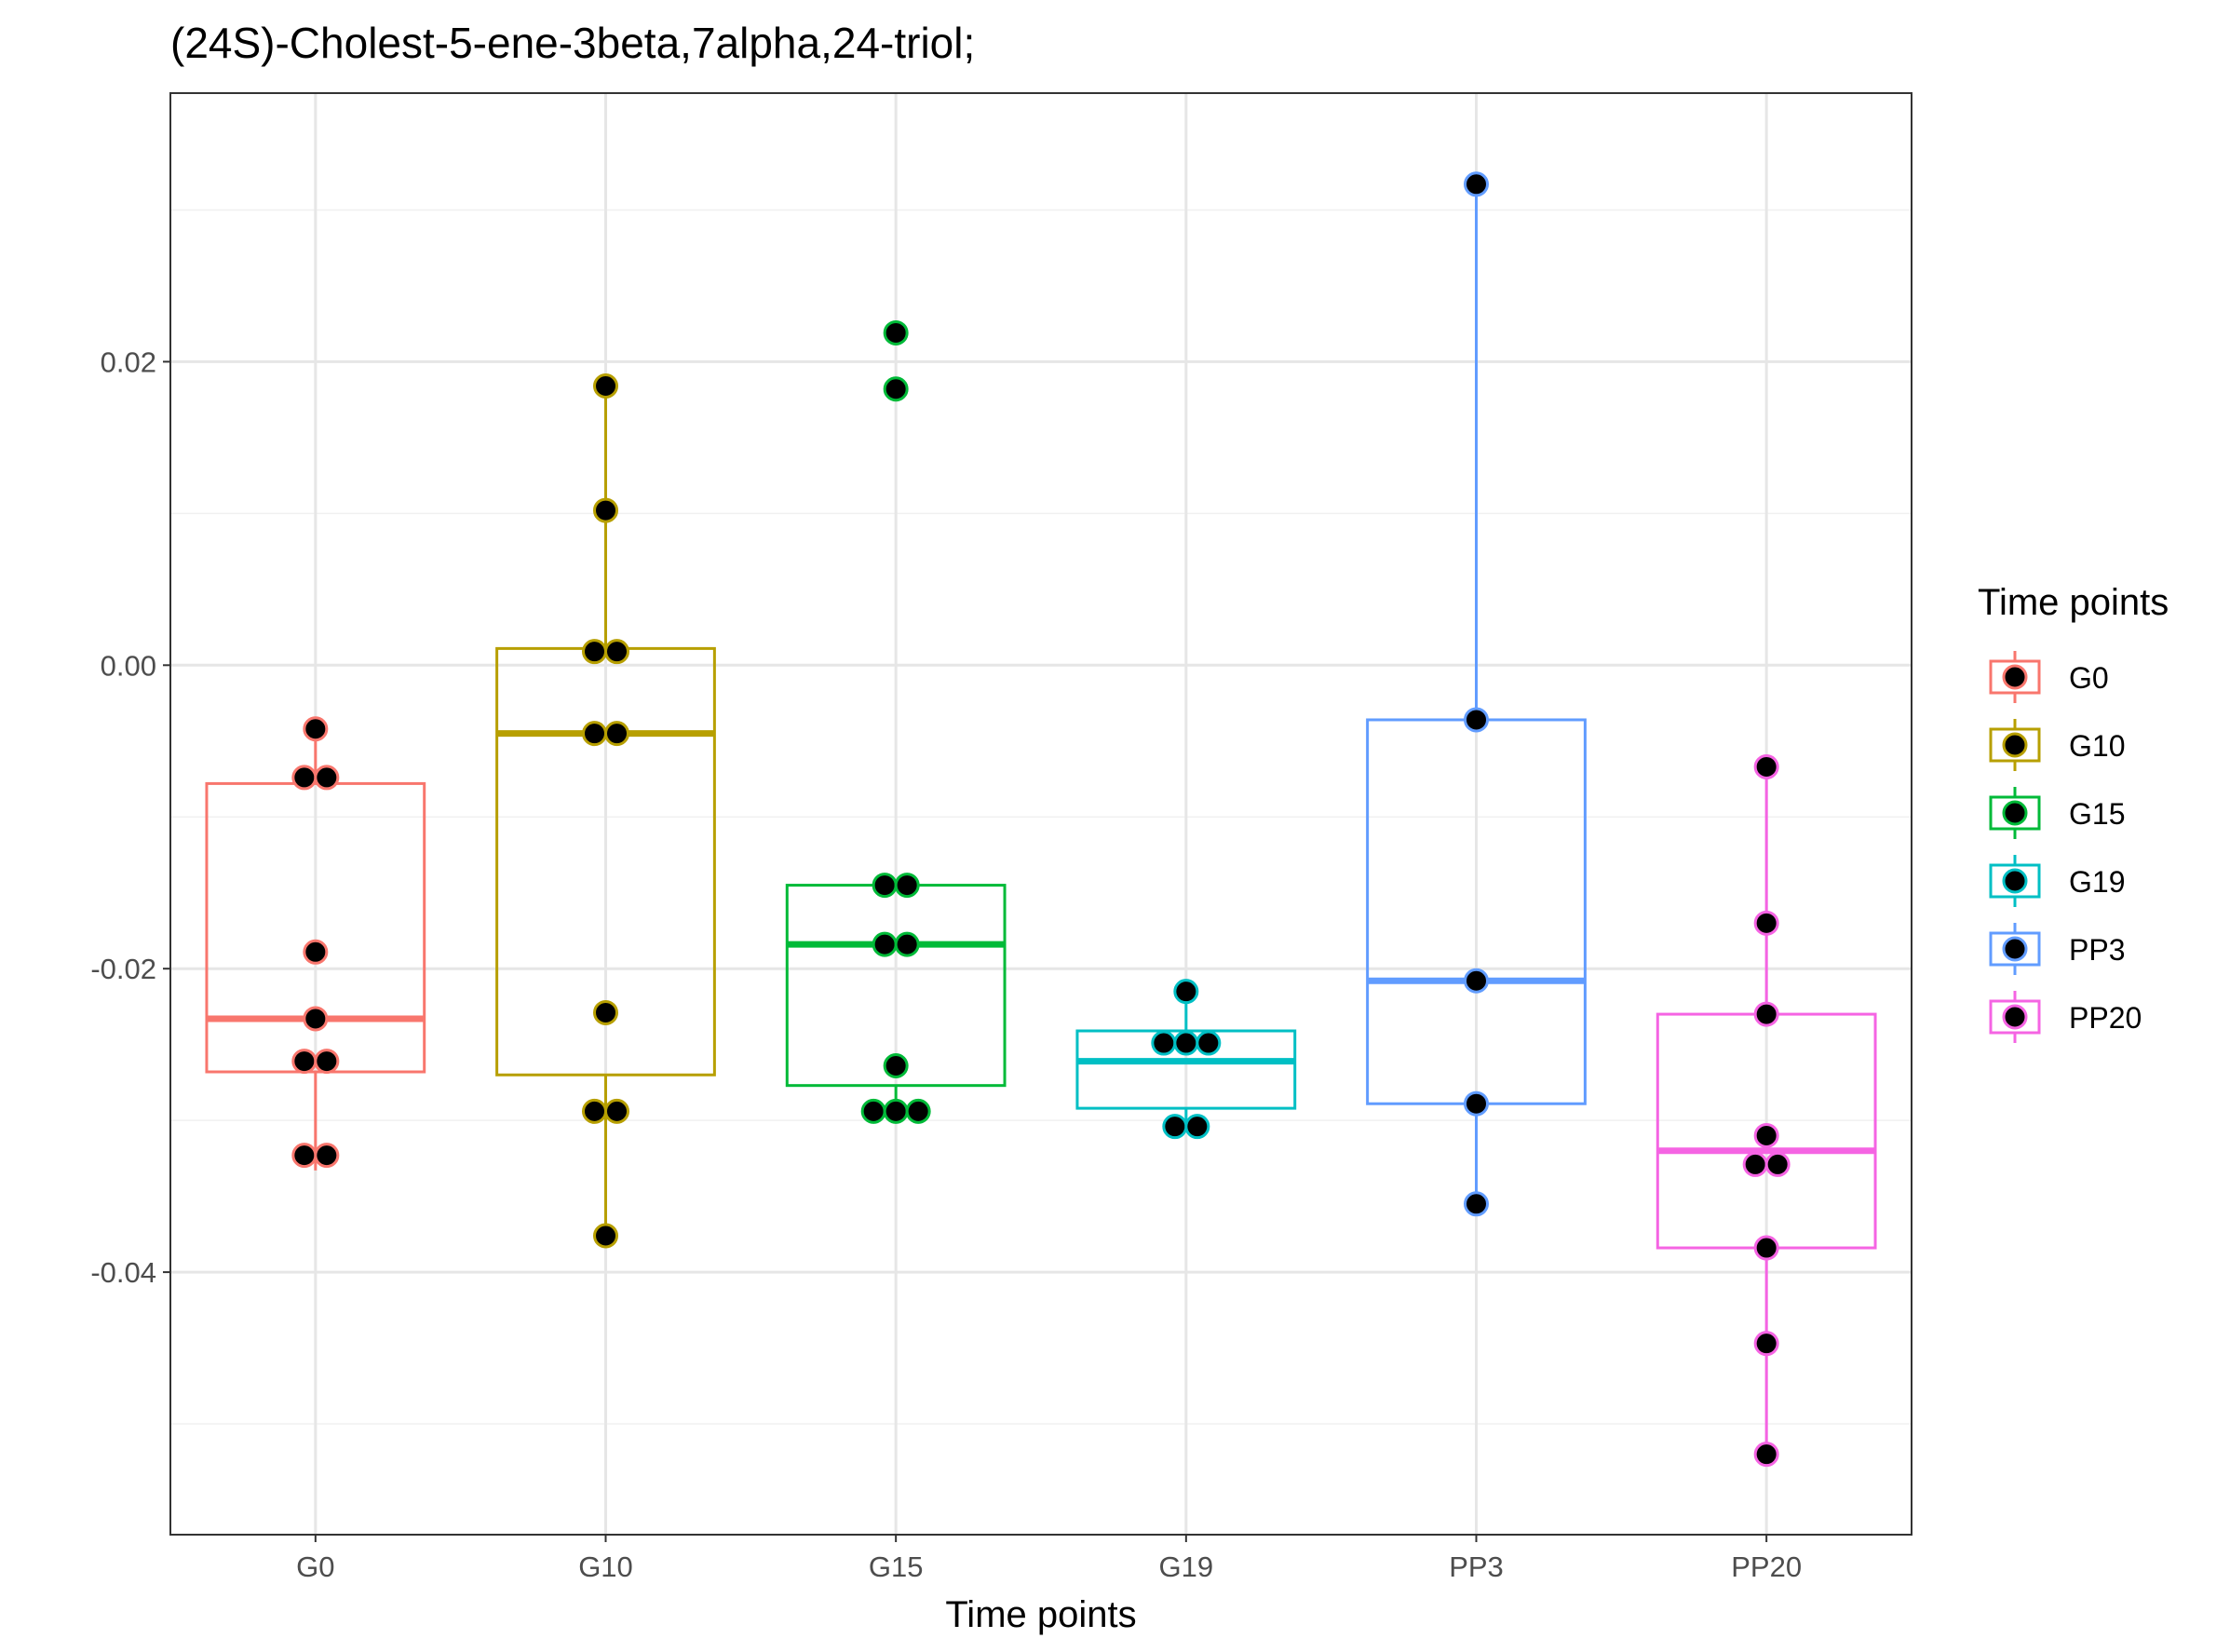  I want to click on legend-item-G19: G19, so click(2057, 881).